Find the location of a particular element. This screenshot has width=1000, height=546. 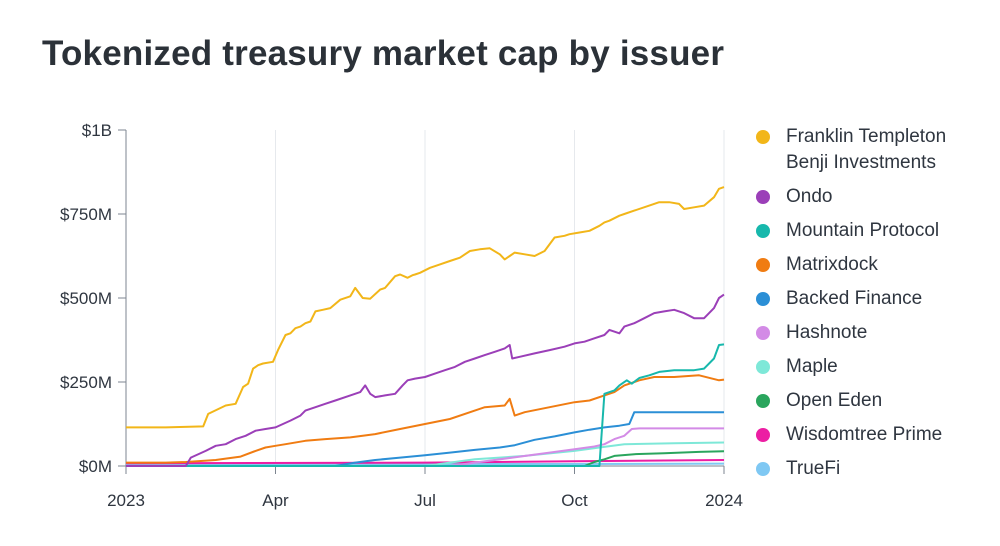

legend-item-open-eden: Open Eden is located at coordinates (872, 401).